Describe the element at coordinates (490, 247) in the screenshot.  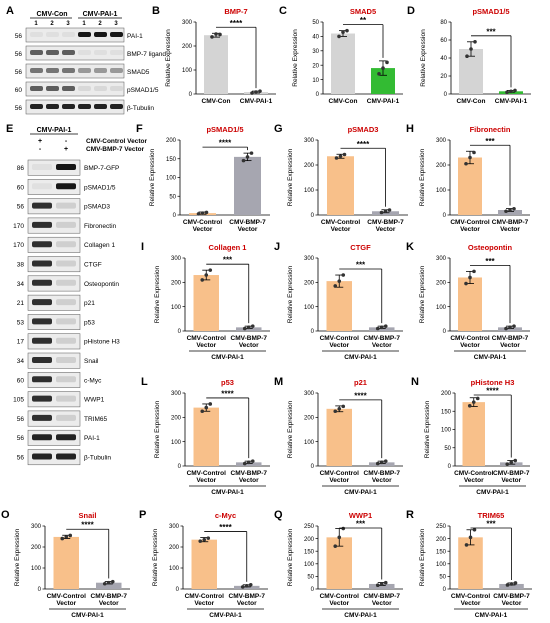
I see `chart-title: Osteopontin` at that location.